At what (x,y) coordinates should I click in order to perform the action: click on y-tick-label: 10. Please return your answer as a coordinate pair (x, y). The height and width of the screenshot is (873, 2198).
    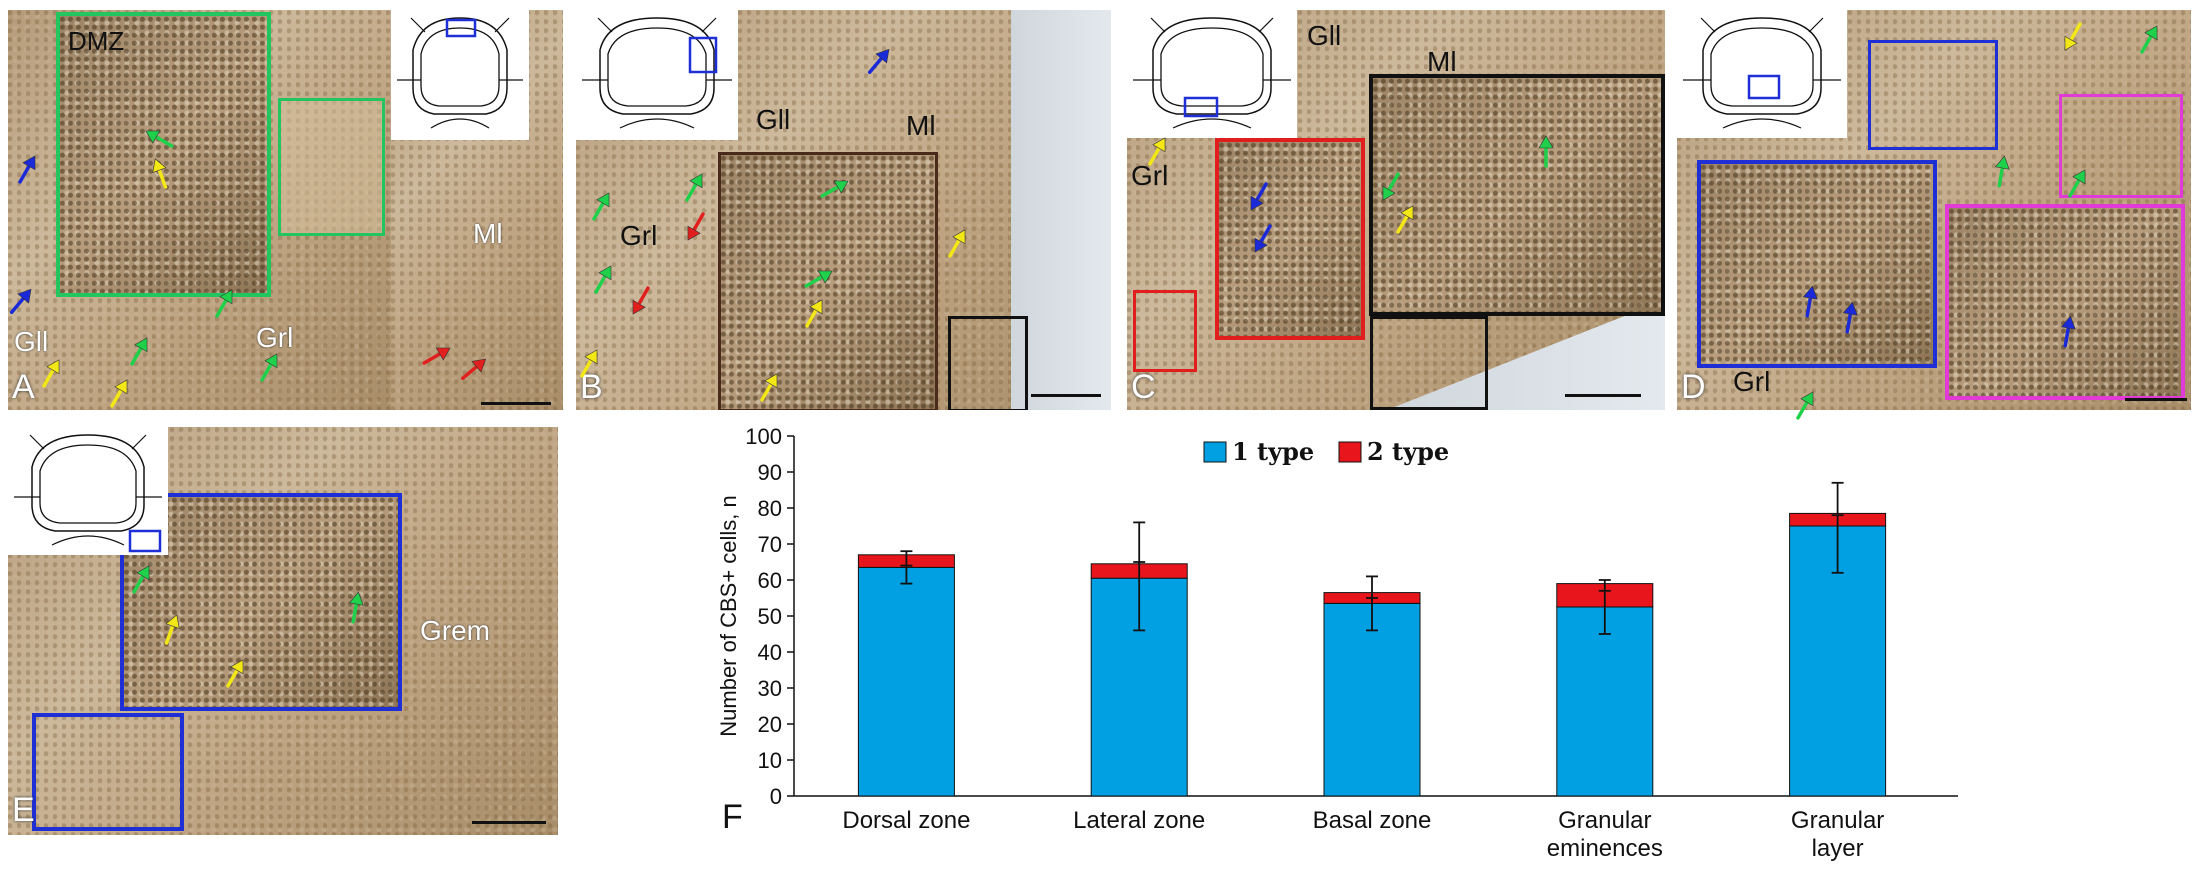
    Looking at the image, I should click on (770, 760).